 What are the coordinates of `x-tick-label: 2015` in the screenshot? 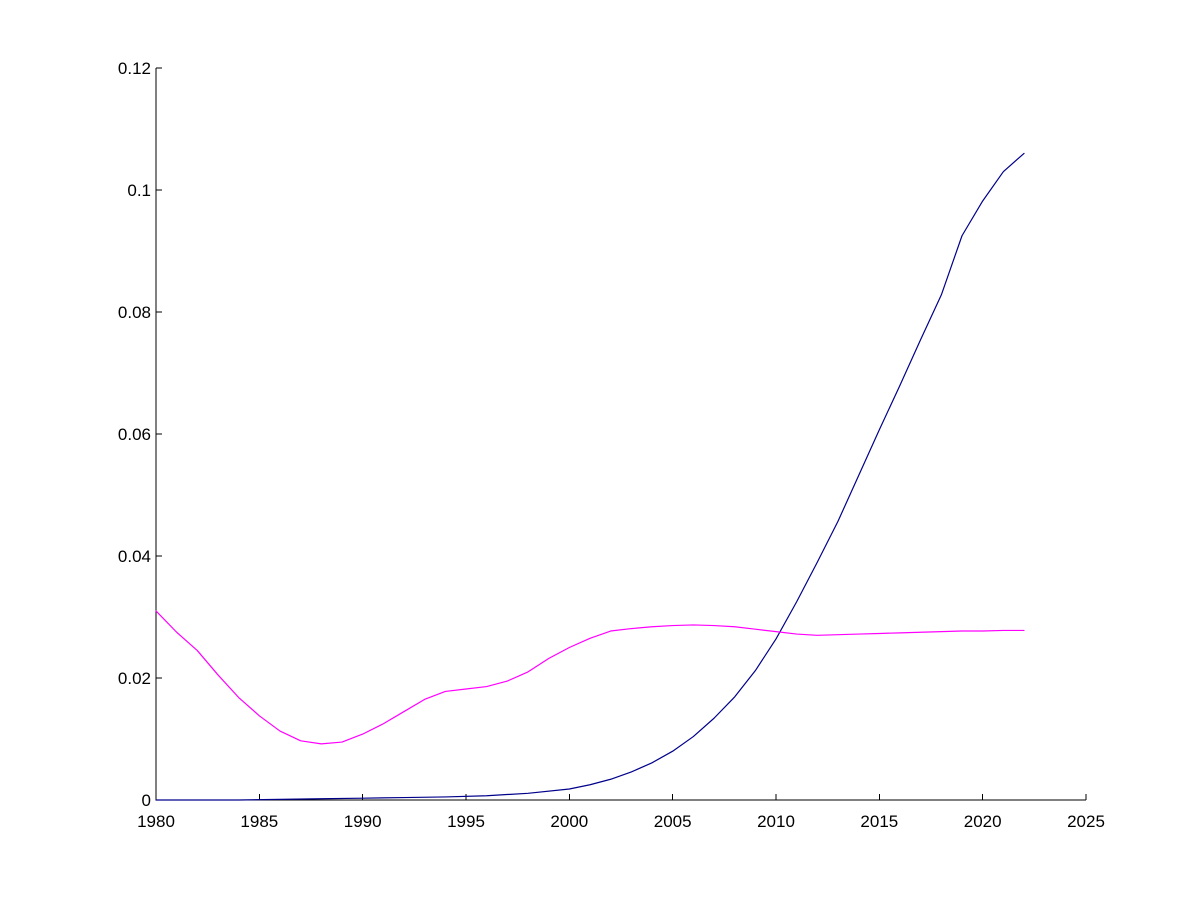 It's located at (879, 821).